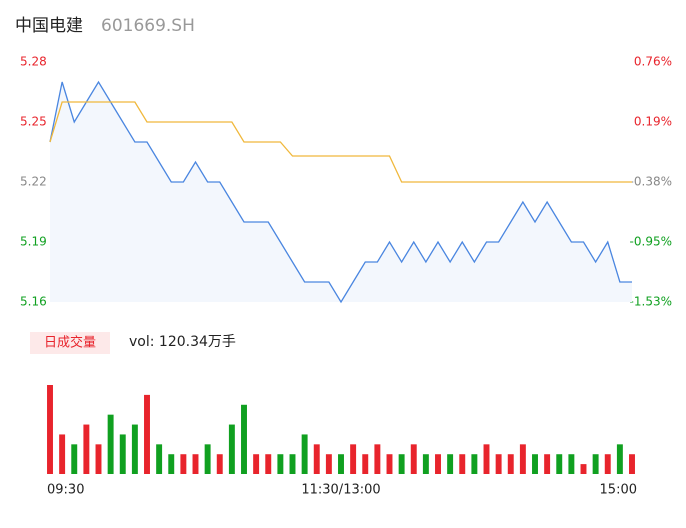  Describe the element at coordinates (653, 62) in the screenshot. I see `y2-tick-label: 0.76%` at that location.